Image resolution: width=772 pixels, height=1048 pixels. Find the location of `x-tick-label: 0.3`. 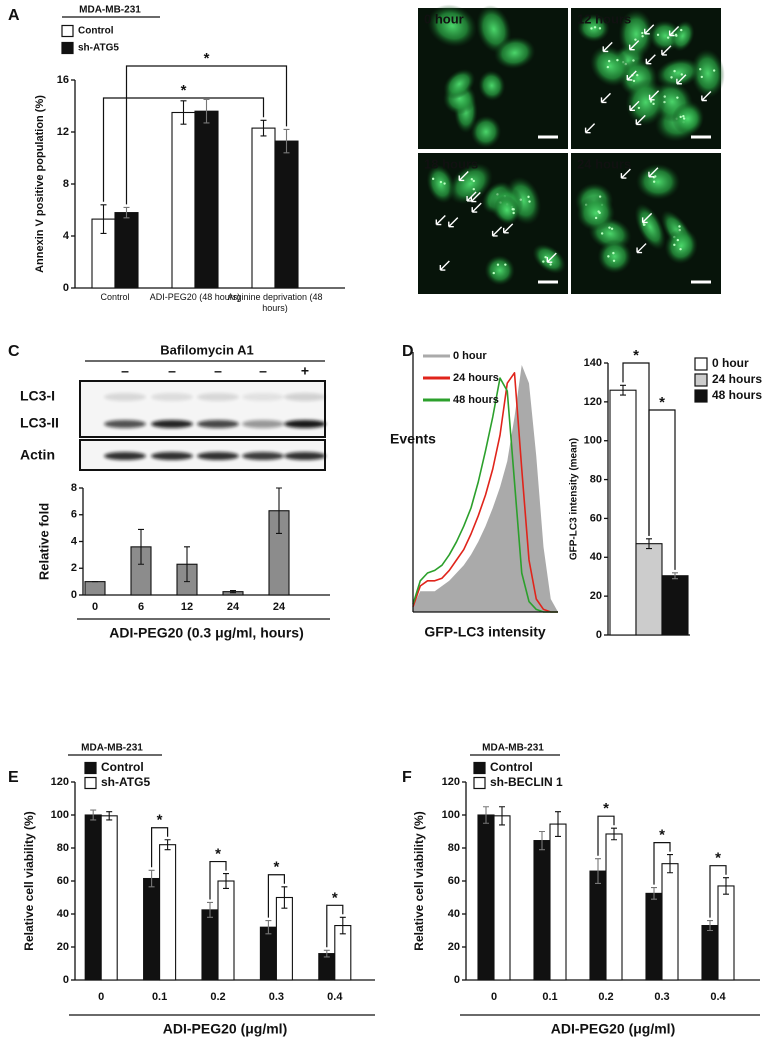

x-tick-label: 0.3 is located at coordinates (661, 997).